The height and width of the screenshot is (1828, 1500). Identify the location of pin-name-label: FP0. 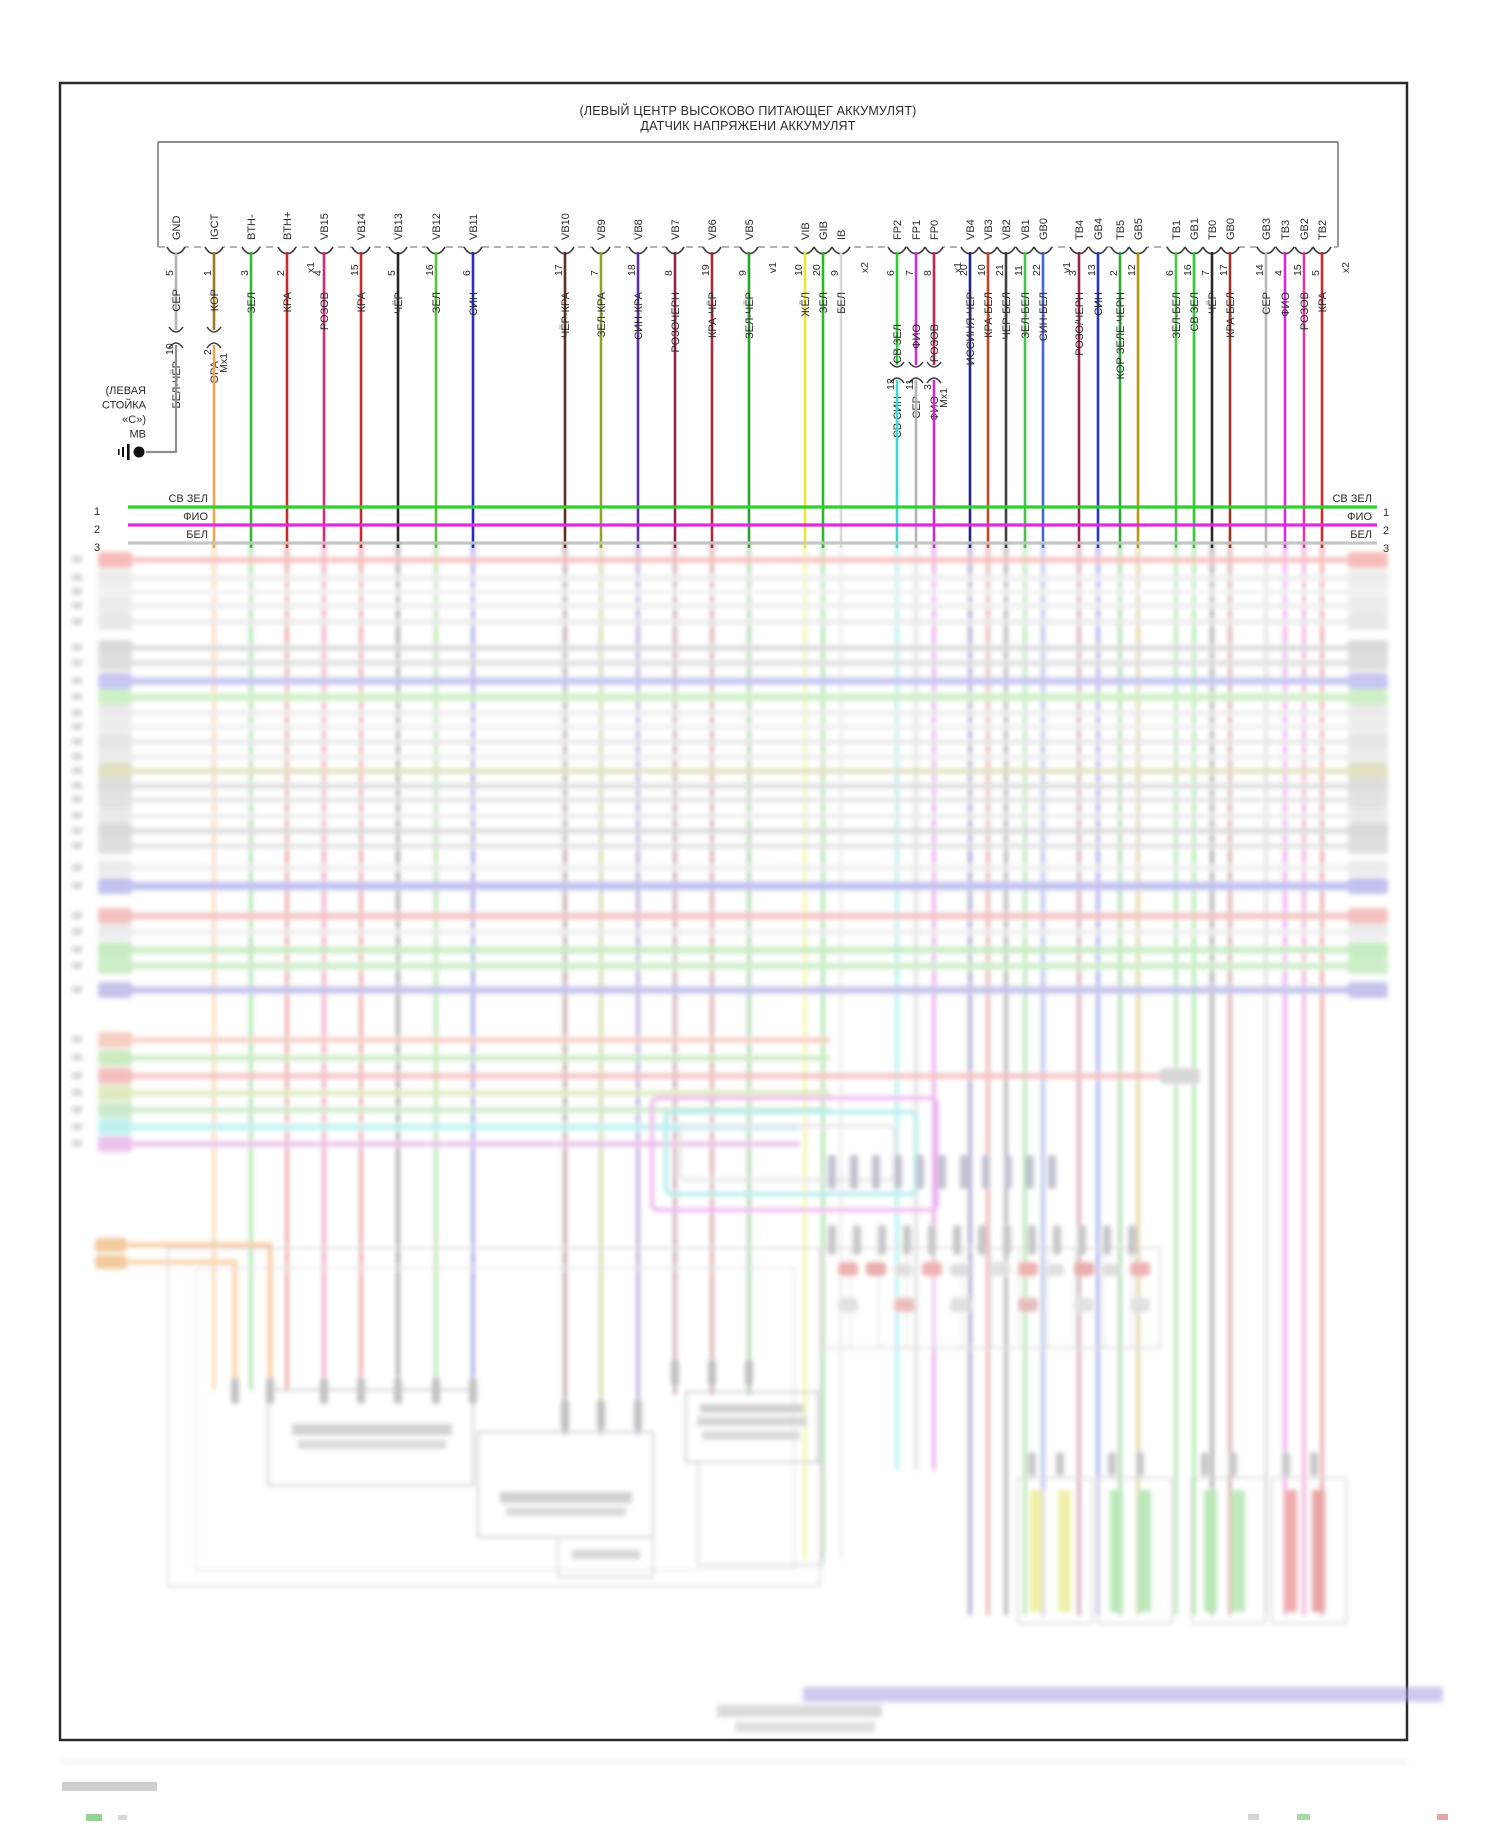
(935, 230).